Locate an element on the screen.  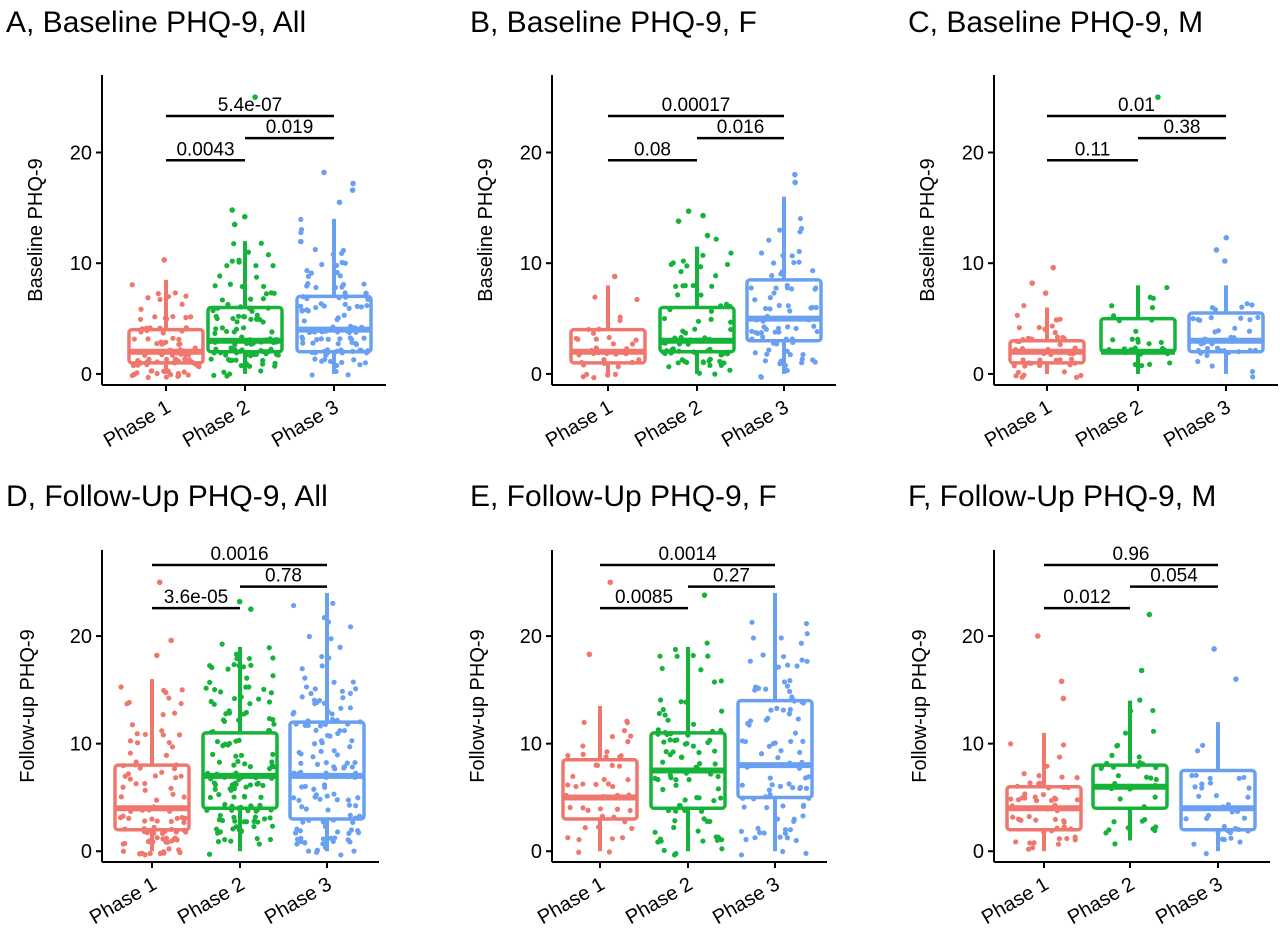
p-value-label: 0.38 is located at coordinates (1182, 127).